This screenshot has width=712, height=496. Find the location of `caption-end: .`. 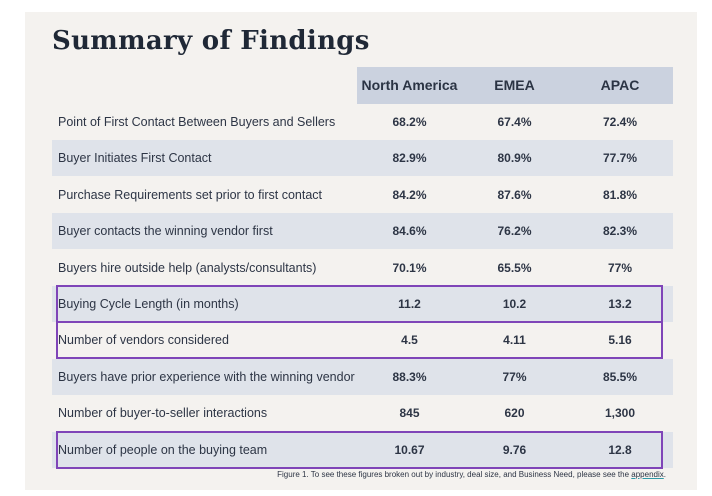

caption-end: . is located at coordinates (664, 474).